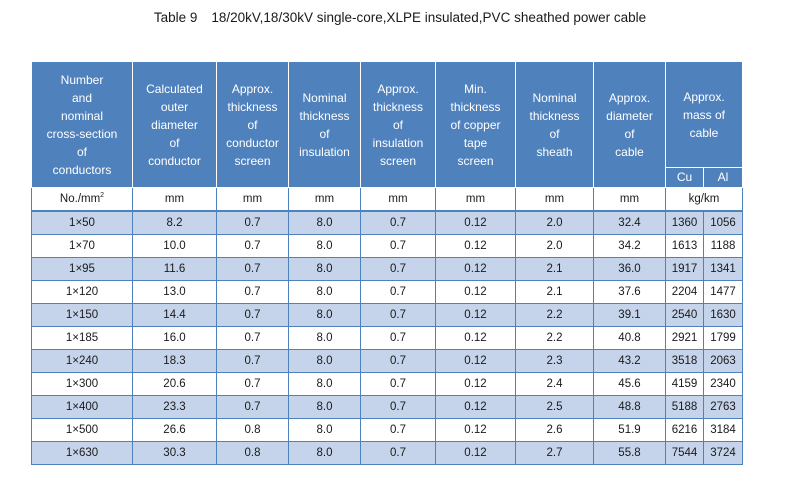 This screenshot has width=800, height=501. Describe the element at coordinates (174, 453) in the screenshot. I see `cell-conductor-diameter: 30.3` at that location.